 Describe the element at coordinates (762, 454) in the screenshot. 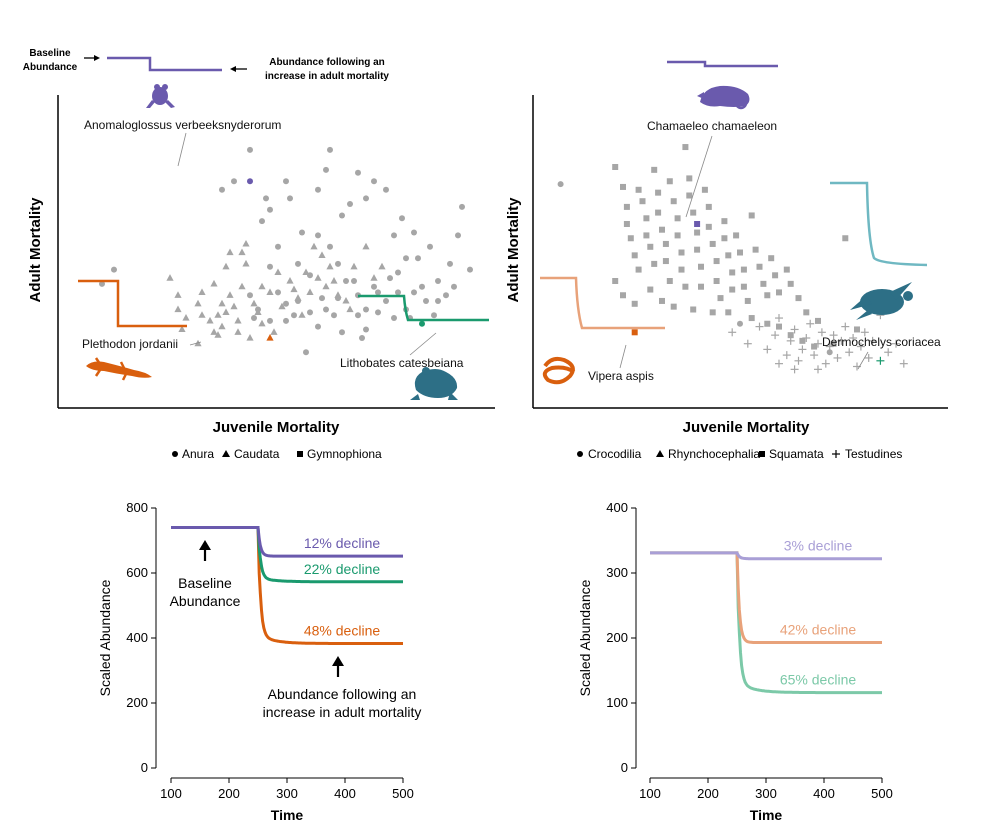

I see `legend-marker-squamata` at that location.